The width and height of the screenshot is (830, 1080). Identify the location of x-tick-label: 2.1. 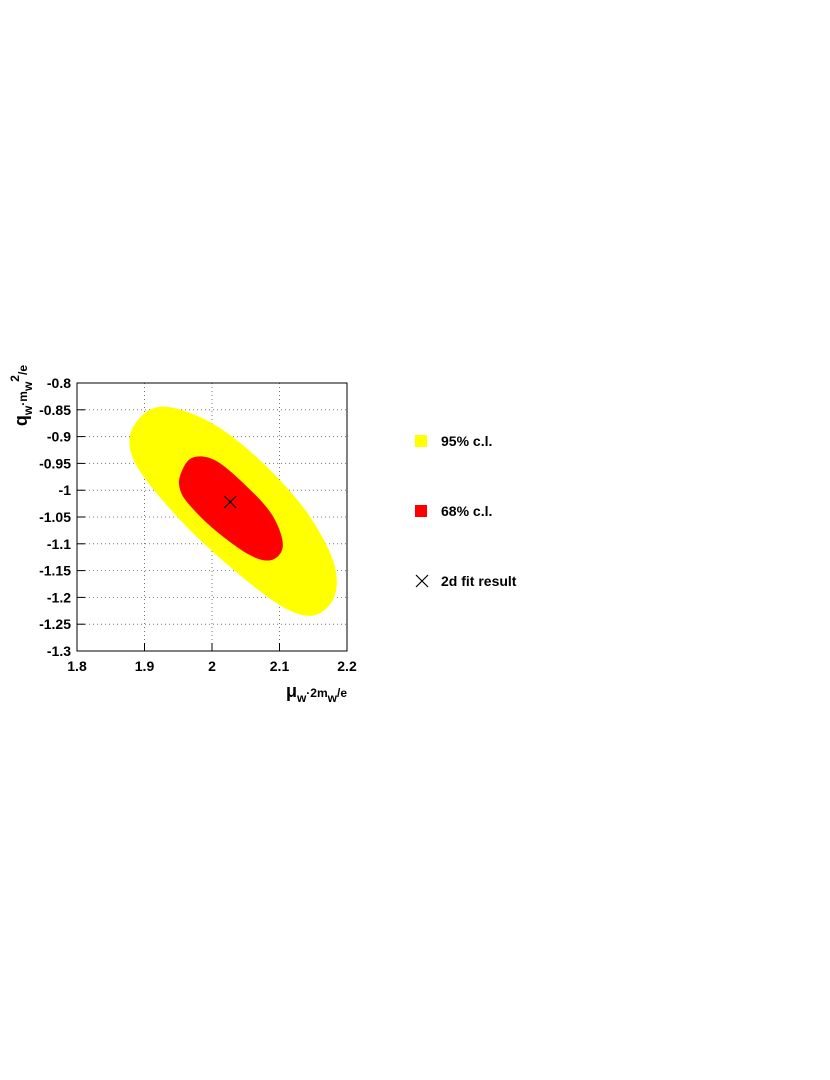
(280, 666).